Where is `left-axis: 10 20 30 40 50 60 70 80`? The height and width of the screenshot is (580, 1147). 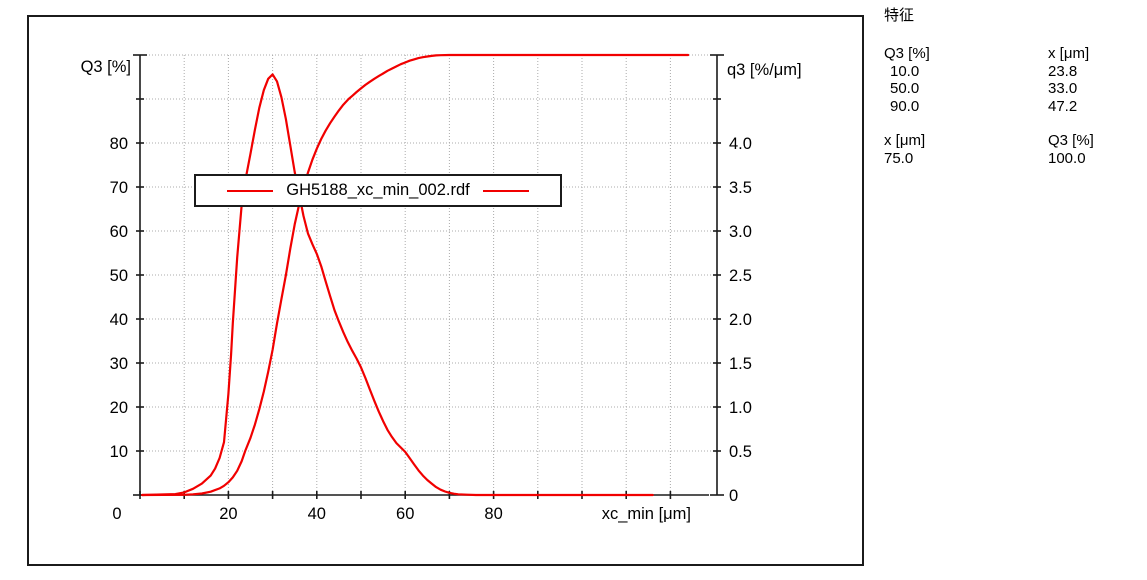 left-axis: 10 20 30 40 50 60 70 80 is located at coordinates (128, 275).